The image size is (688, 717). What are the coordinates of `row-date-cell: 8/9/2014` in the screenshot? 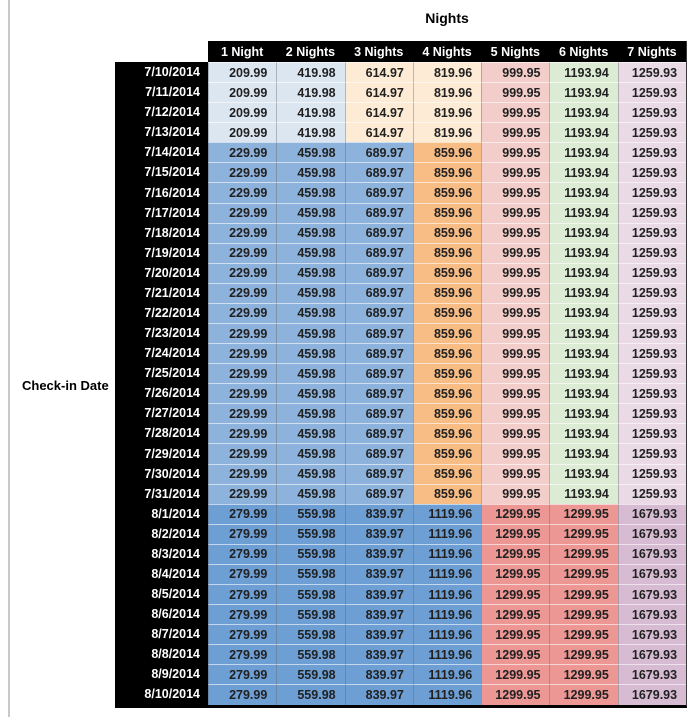 It's located at (161, 674).